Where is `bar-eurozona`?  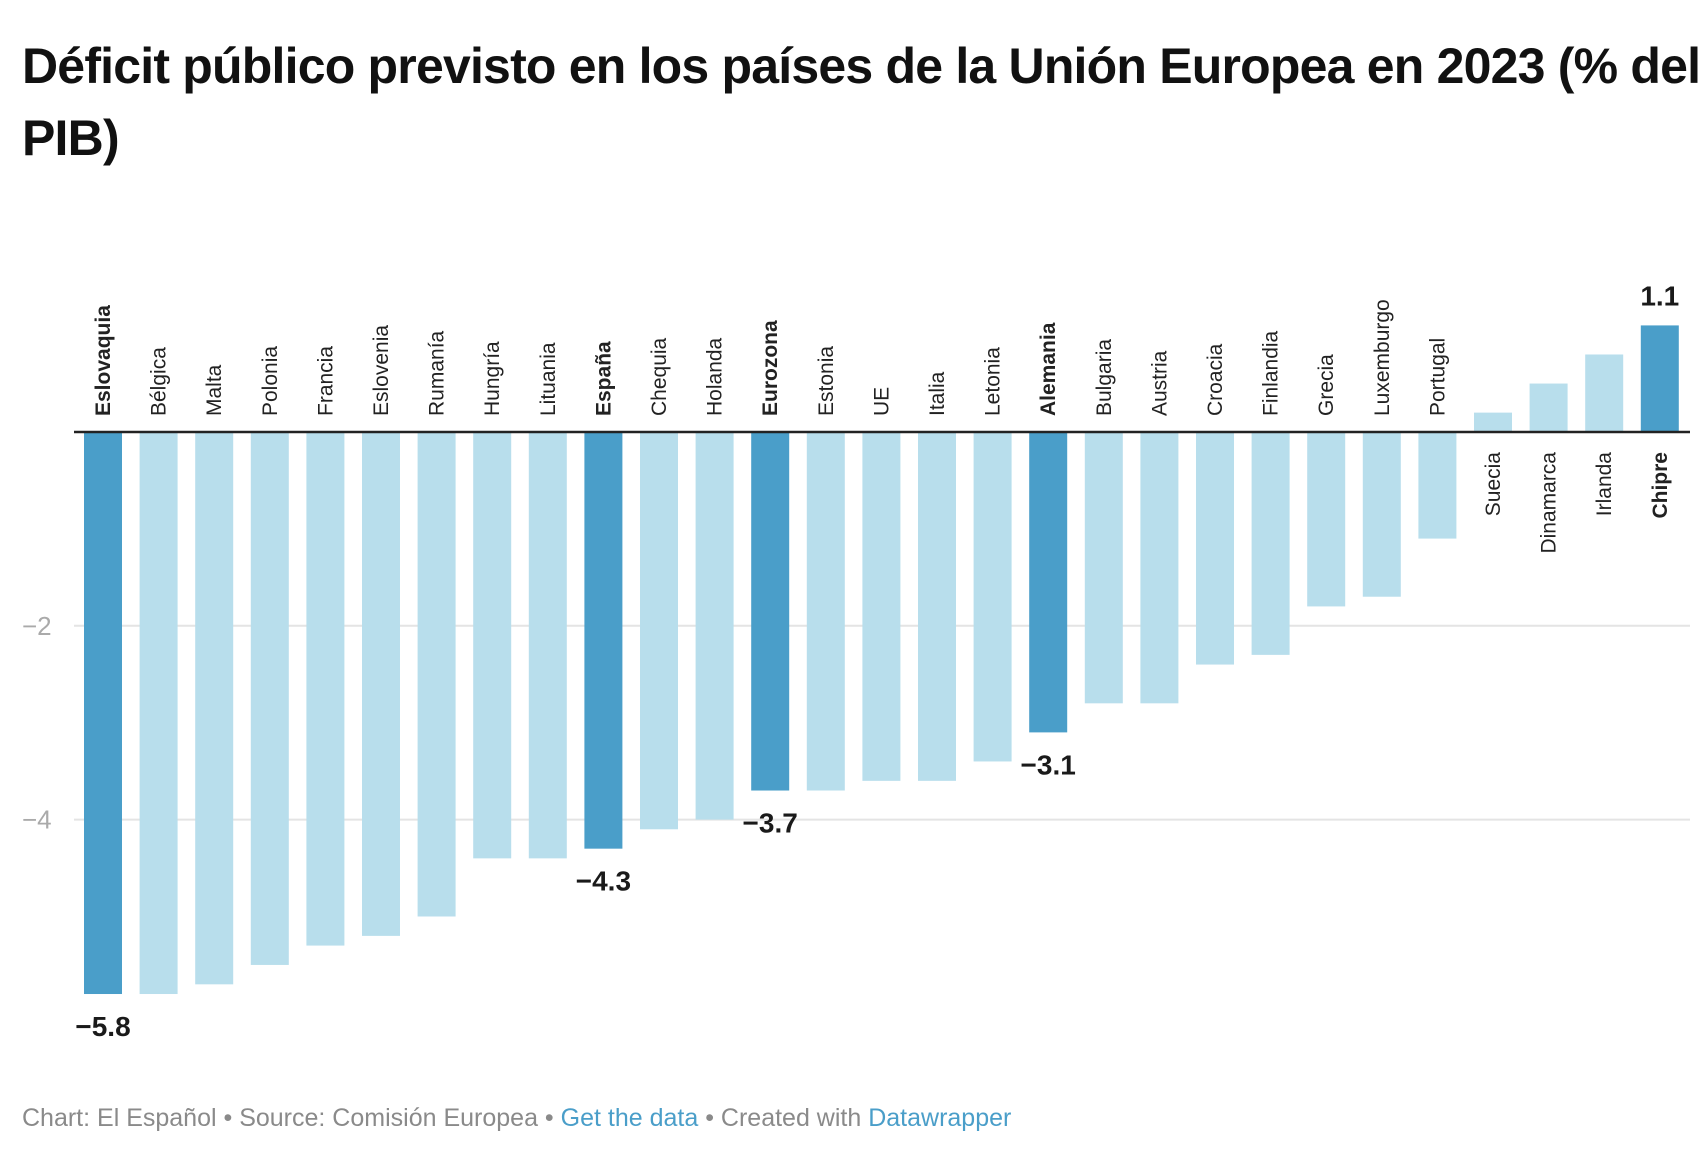 bar-eurozona is located at coordinates (770, 611).